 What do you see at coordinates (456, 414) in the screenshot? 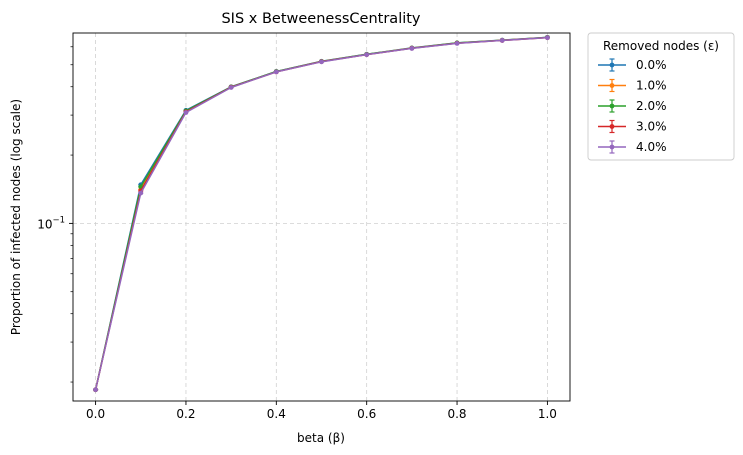
I see `x-tick-label: 0.8` at bounding box center [456, 414].